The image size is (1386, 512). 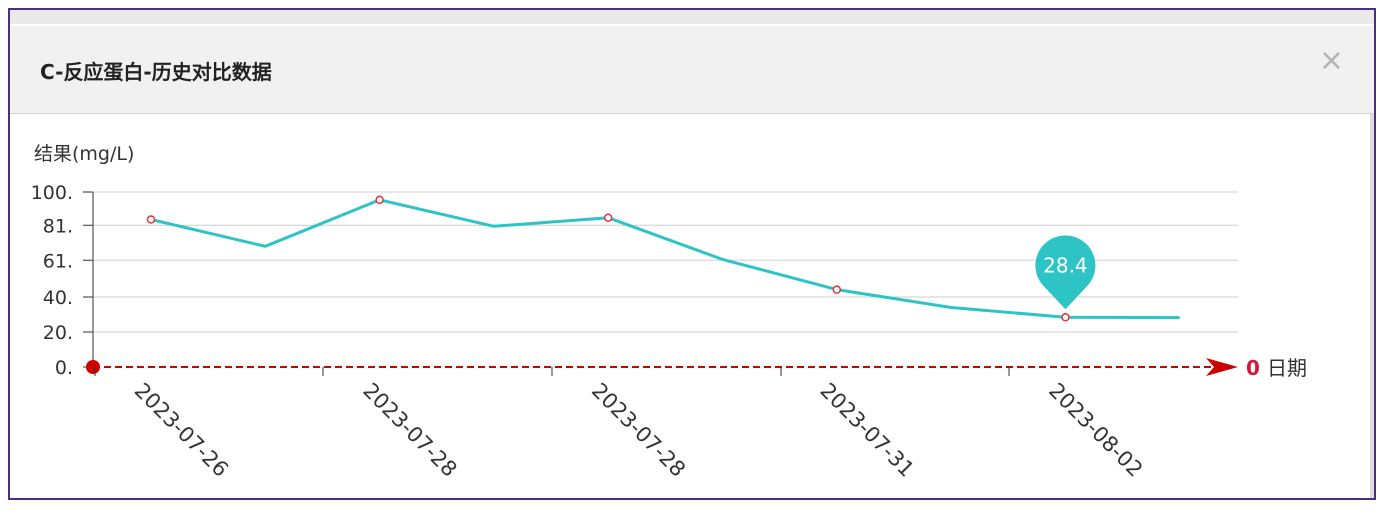 I want to click on x-axis, so click(x=662, y=367).